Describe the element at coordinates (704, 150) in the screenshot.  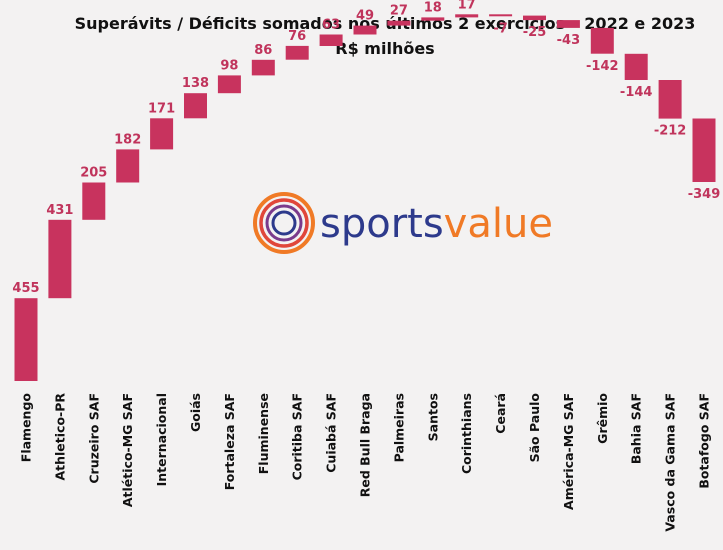
I see `bar-botafogo-saf` at that location.